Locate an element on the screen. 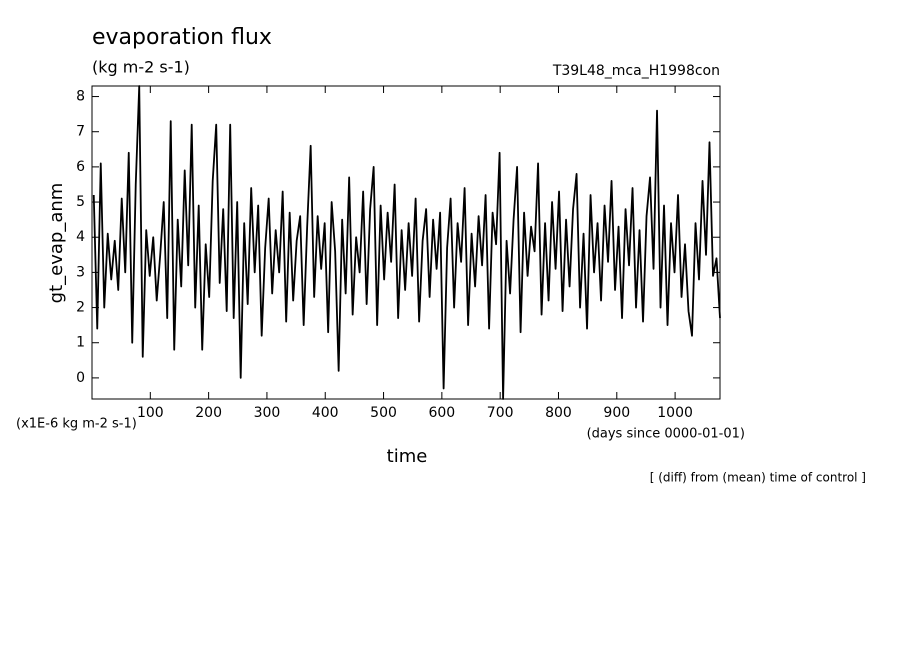 The width and height of the screenshot is (904, 654). y-tick-label: 8 is located at coordinates (80, 97).